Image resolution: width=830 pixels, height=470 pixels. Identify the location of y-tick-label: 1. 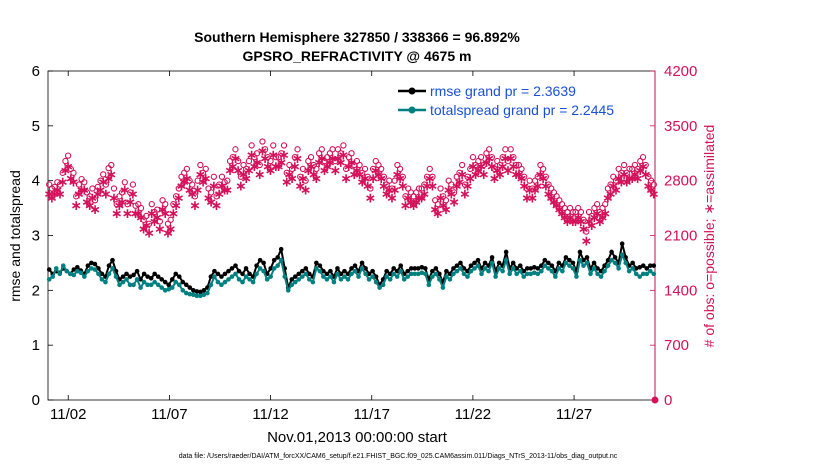
(36, 345).